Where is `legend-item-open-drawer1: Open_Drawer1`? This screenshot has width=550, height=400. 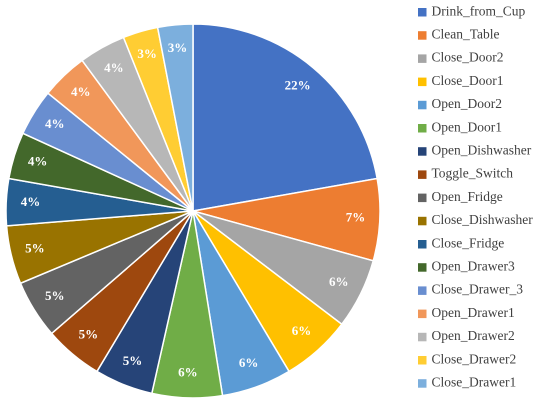
legend-item-open-drawer1: Open_Drawer1 is located at coordinates (466, 312).